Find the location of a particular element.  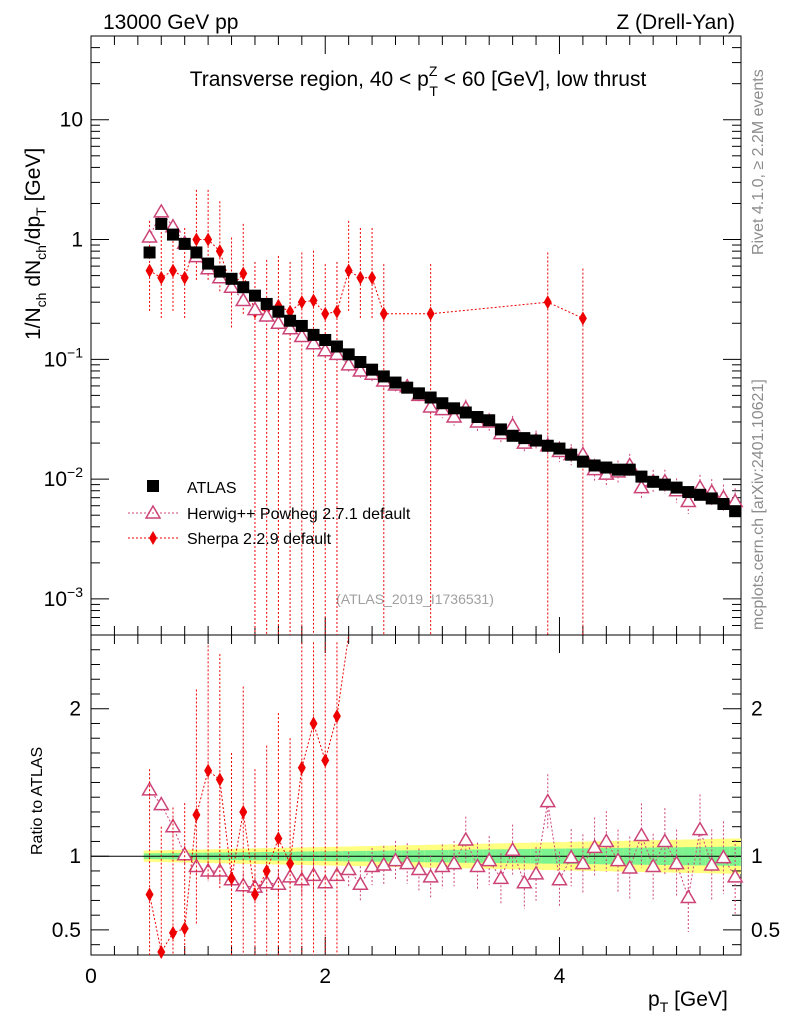

ratio-y-tick-label-right: 0.5 is located at coordinates (765, 930).